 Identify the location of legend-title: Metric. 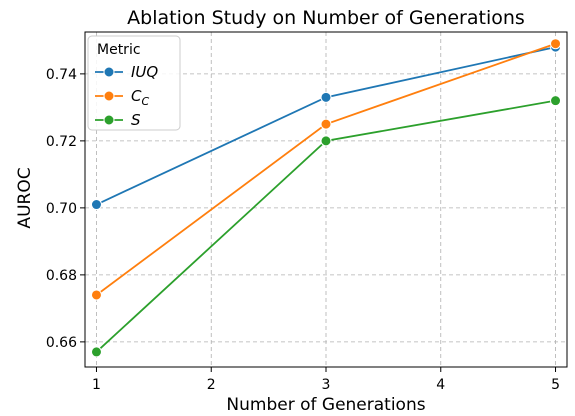
(119, 50).